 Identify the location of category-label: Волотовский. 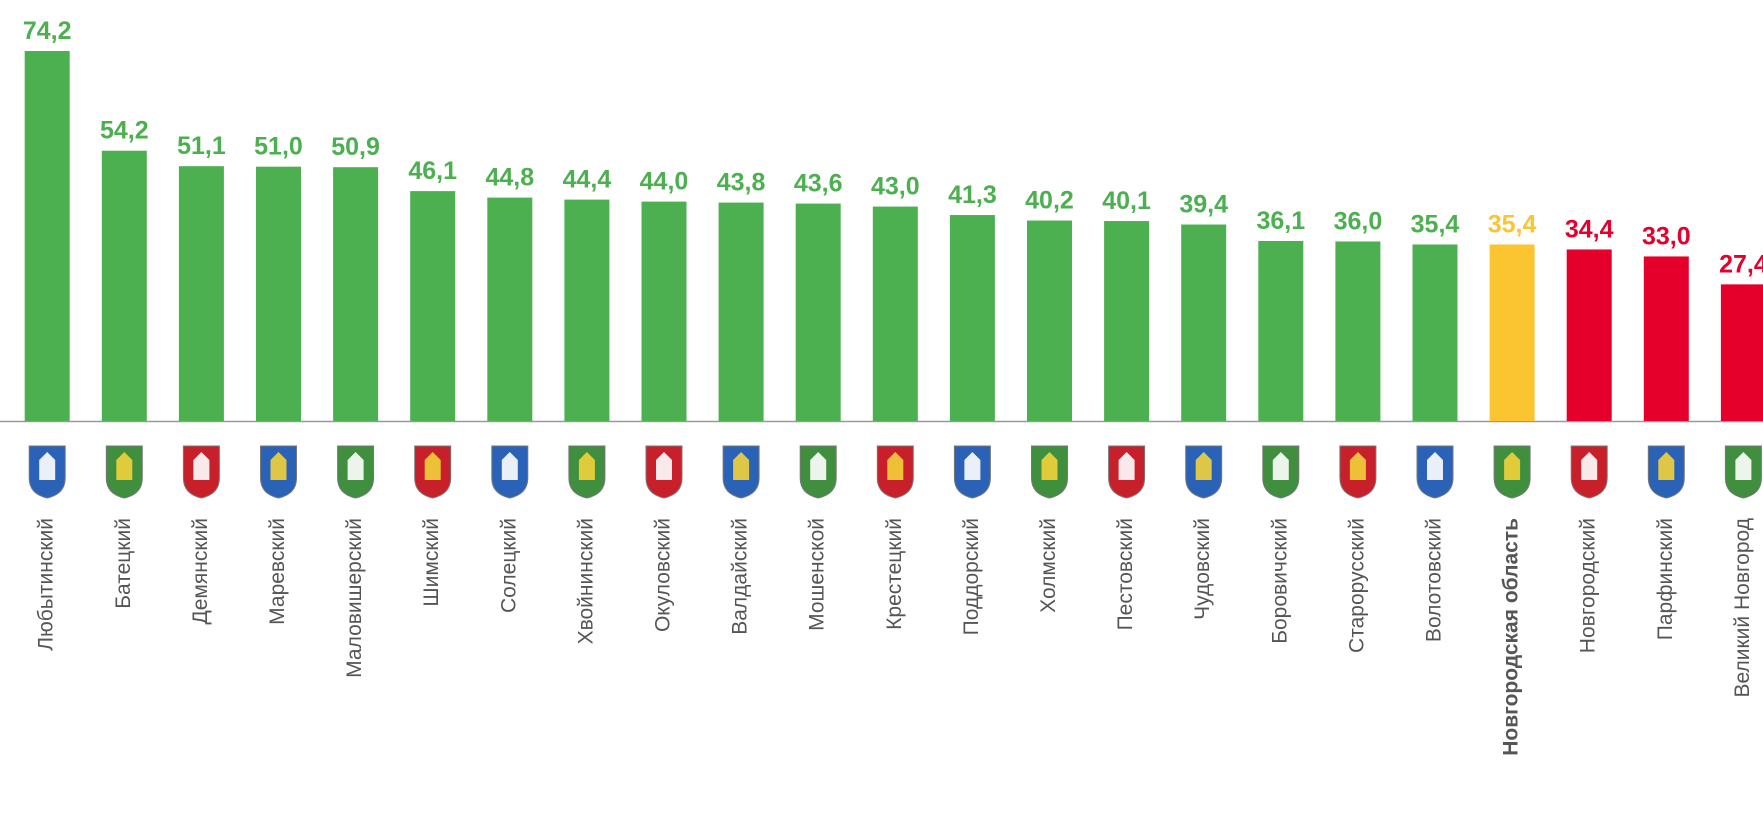
(1434, 580).